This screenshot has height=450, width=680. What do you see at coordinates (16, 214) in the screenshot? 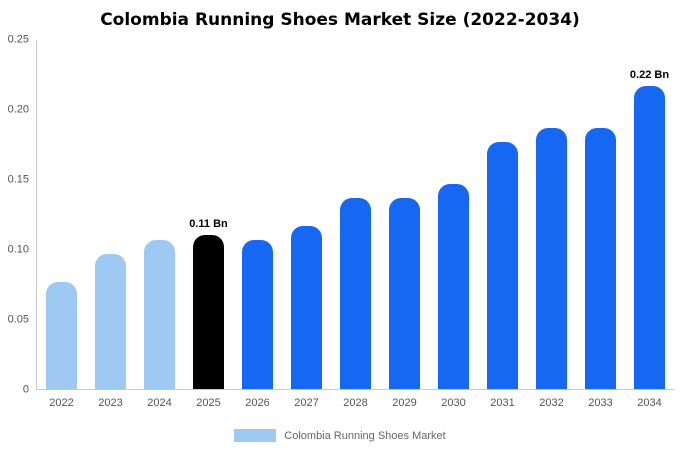
I see `y-axis: 0 0.05 0.10 0.15 0.20 0.25` at bounding box center [16, 214].